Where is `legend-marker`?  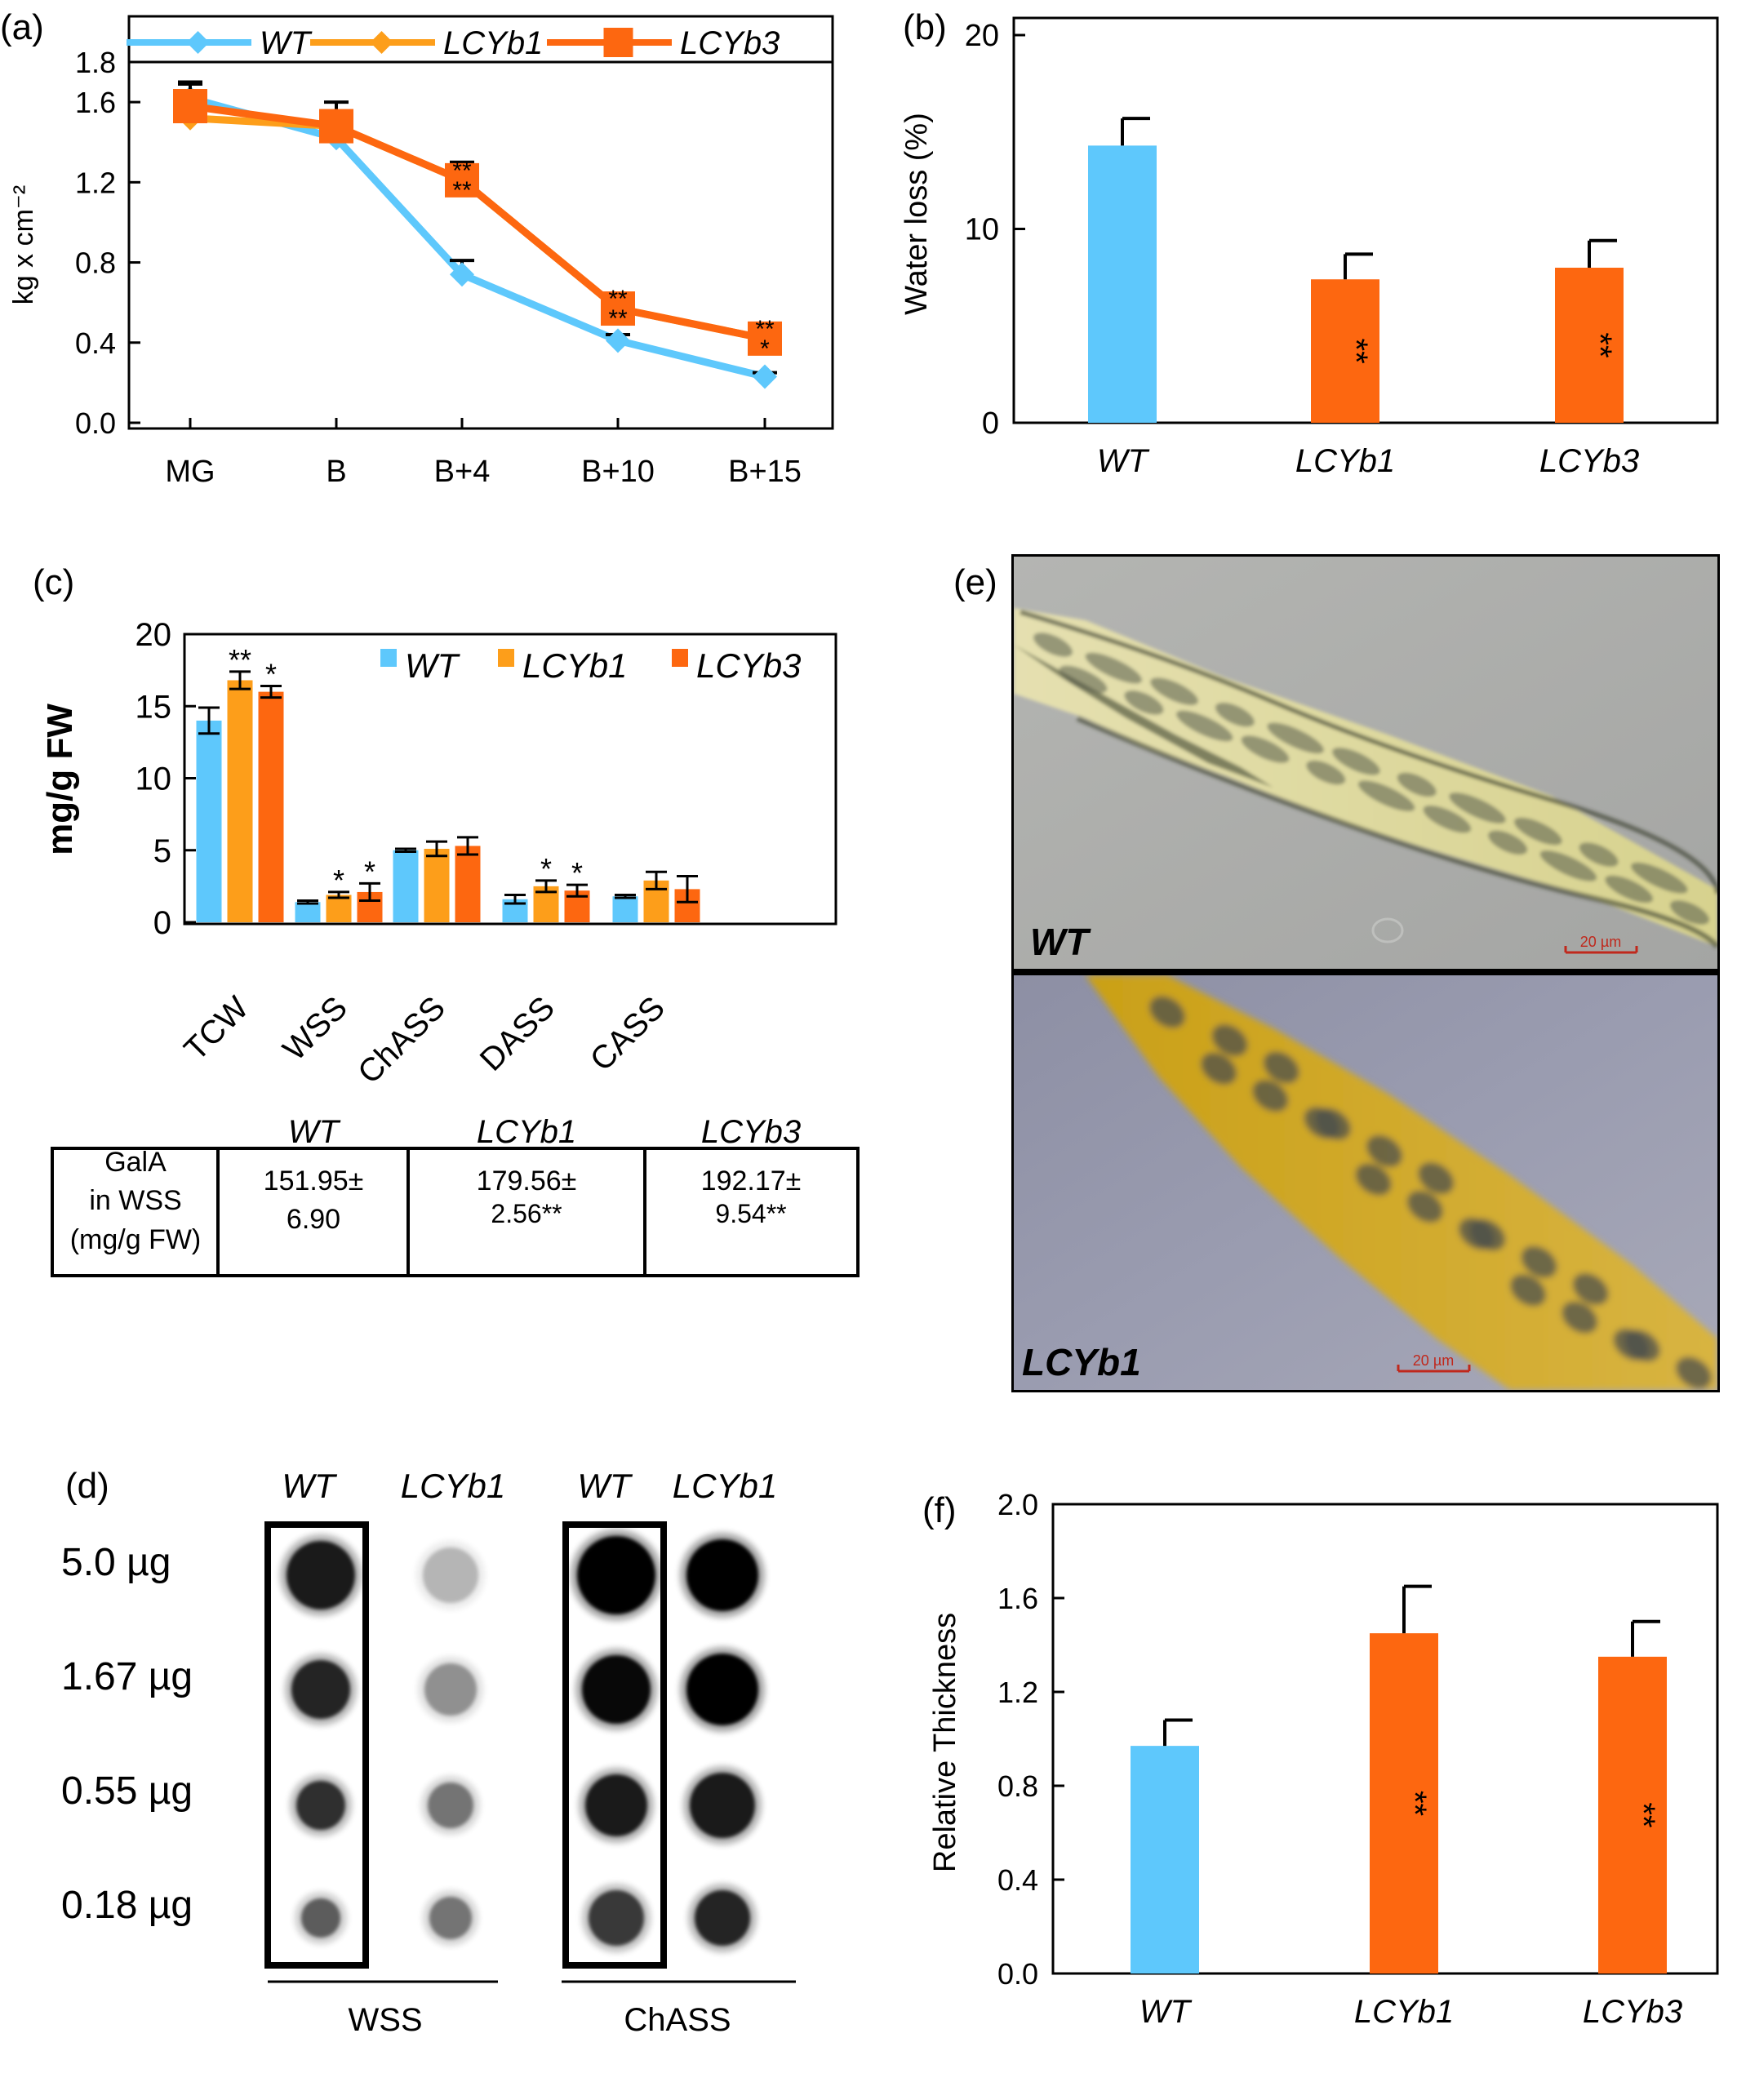 legend-marker is located at coordinates (618, 42).